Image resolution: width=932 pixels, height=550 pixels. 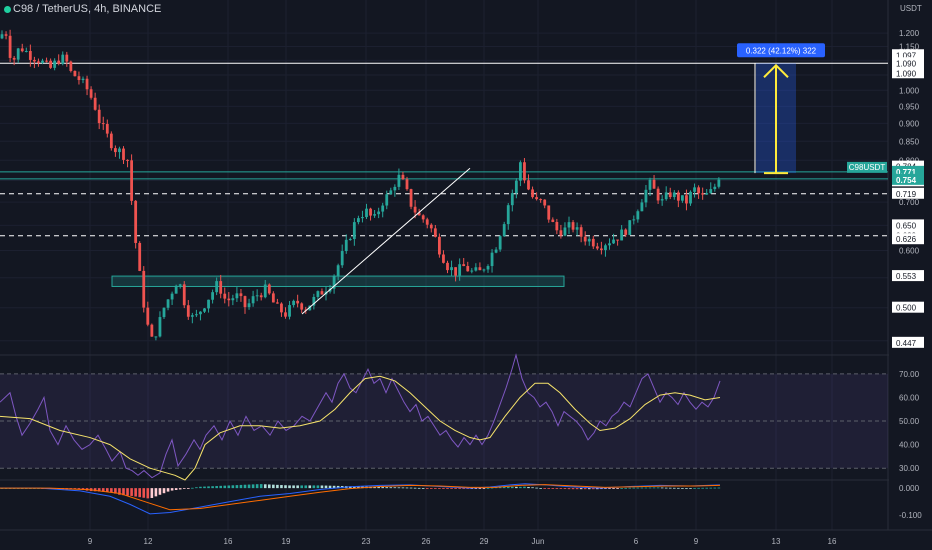 What do you see at coordinates (484, 541) in the screenshot?
I see `time-tick-label: 29` at bounding box center [484, 541].